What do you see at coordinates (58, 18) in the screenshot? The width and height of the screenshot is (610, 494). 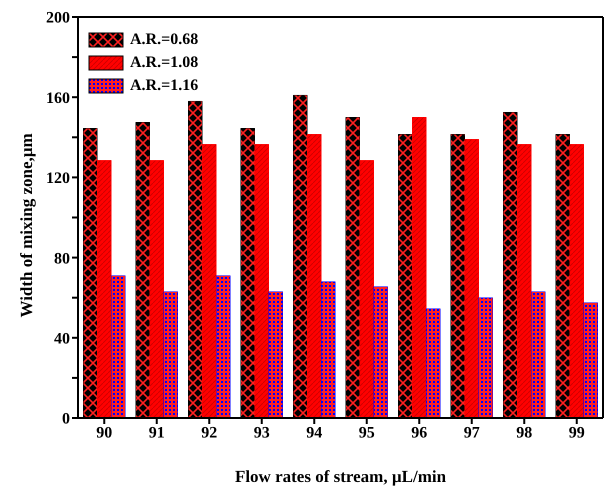 I see `y-tick-label: 200` at bounding box center [58, 18].